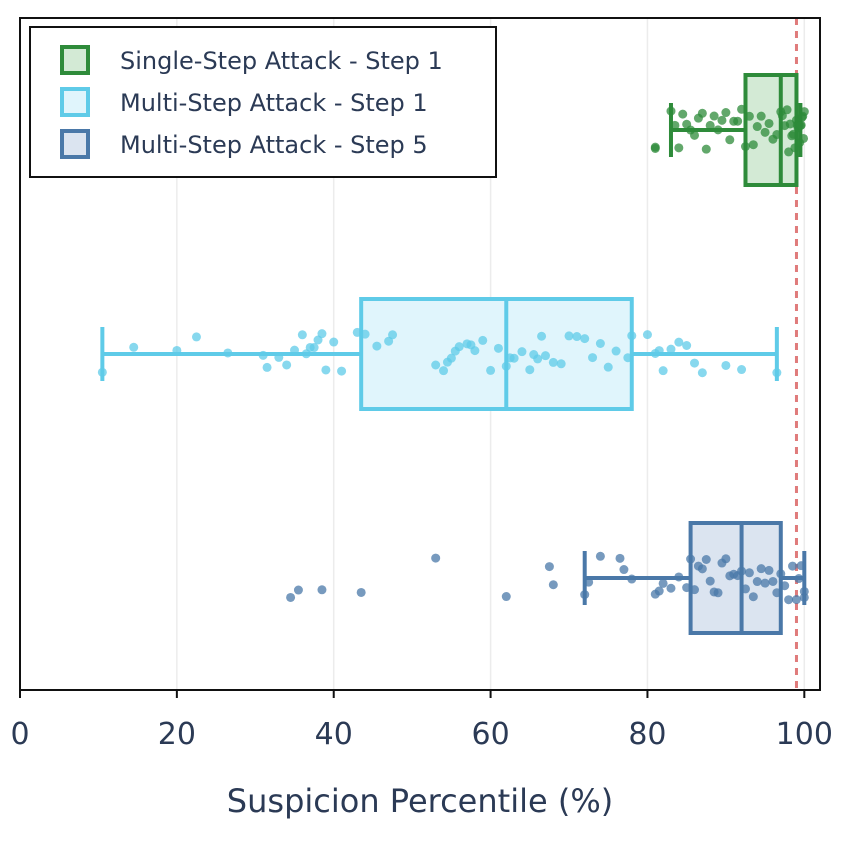  Describe the element at coordinates (19, 734) in the screenshot. I see `x-tick-label-0: 0` at that location.